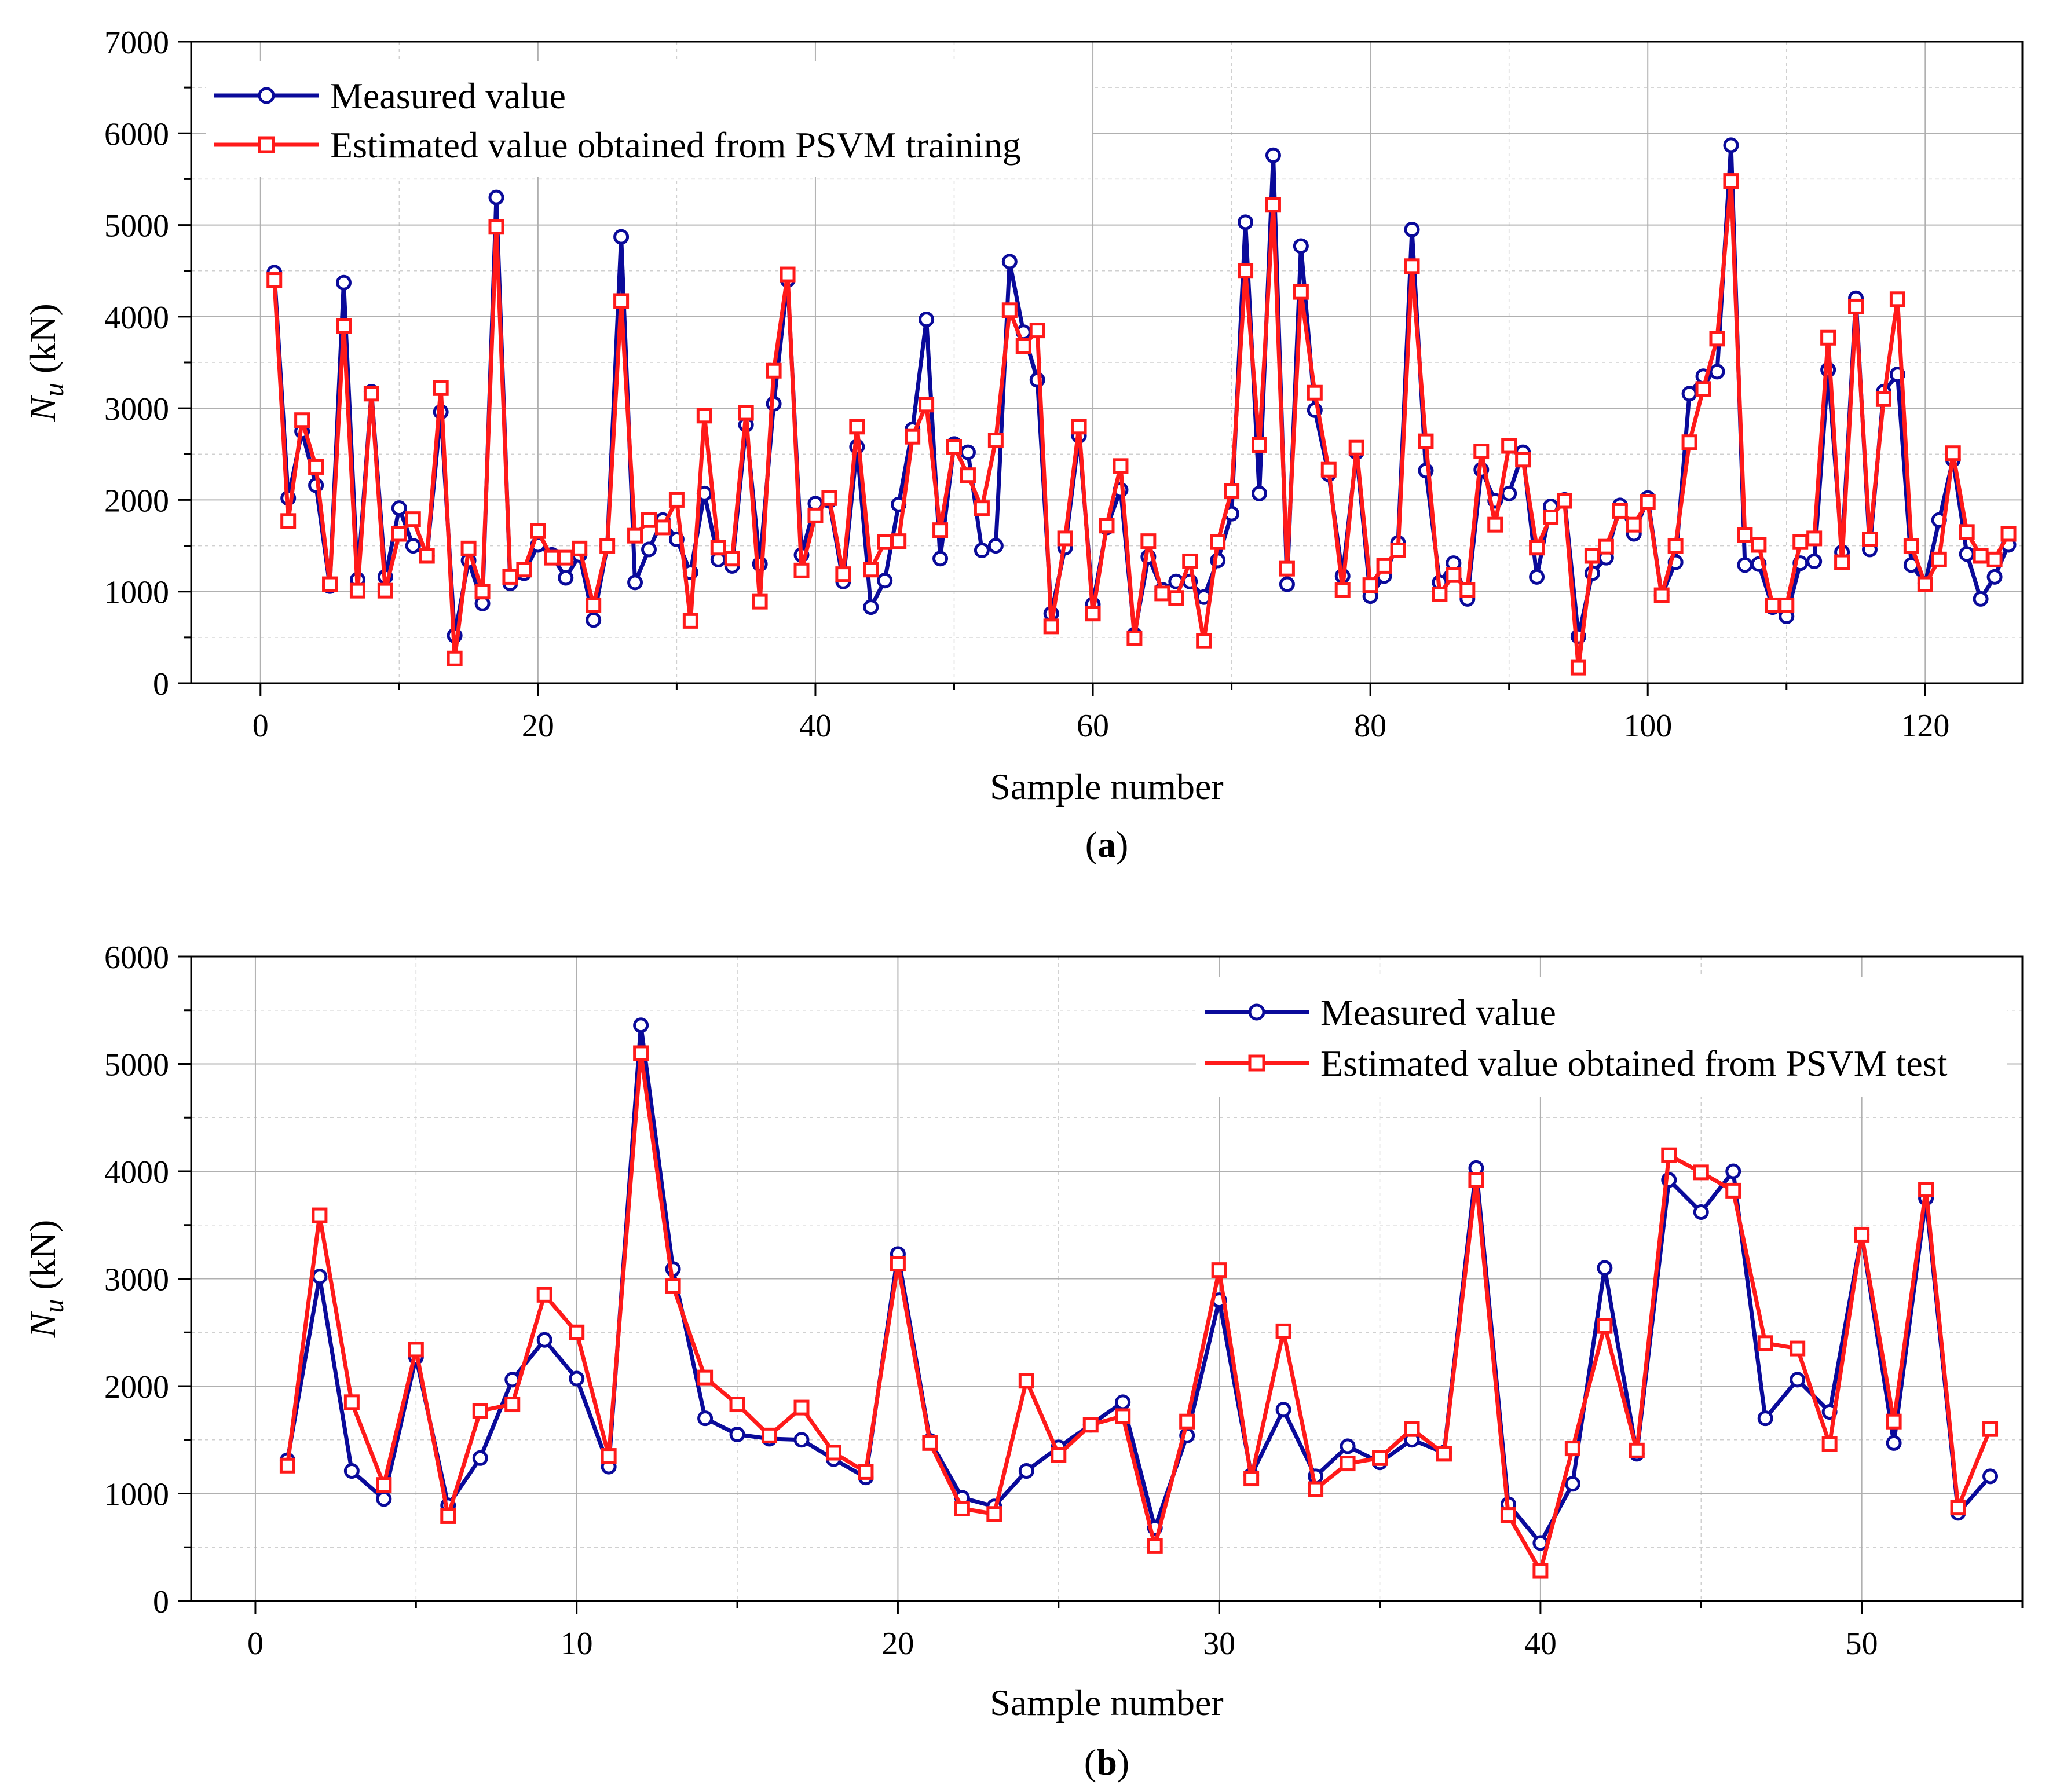  What do you see at coordinates (1106, 1703) in the screenshot?
I see `x-axis-title: Sample number` at bounding box center [1106, 1703].